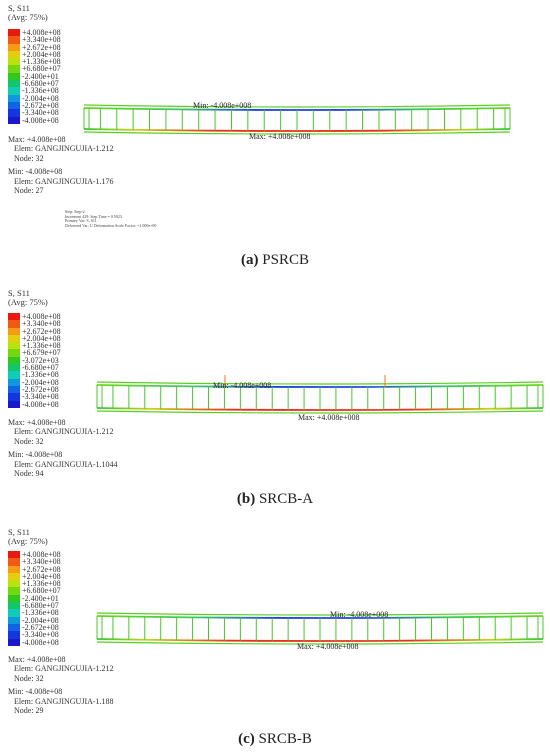  I want to click on legend-label: +6.680e+07, so click(41, 69).